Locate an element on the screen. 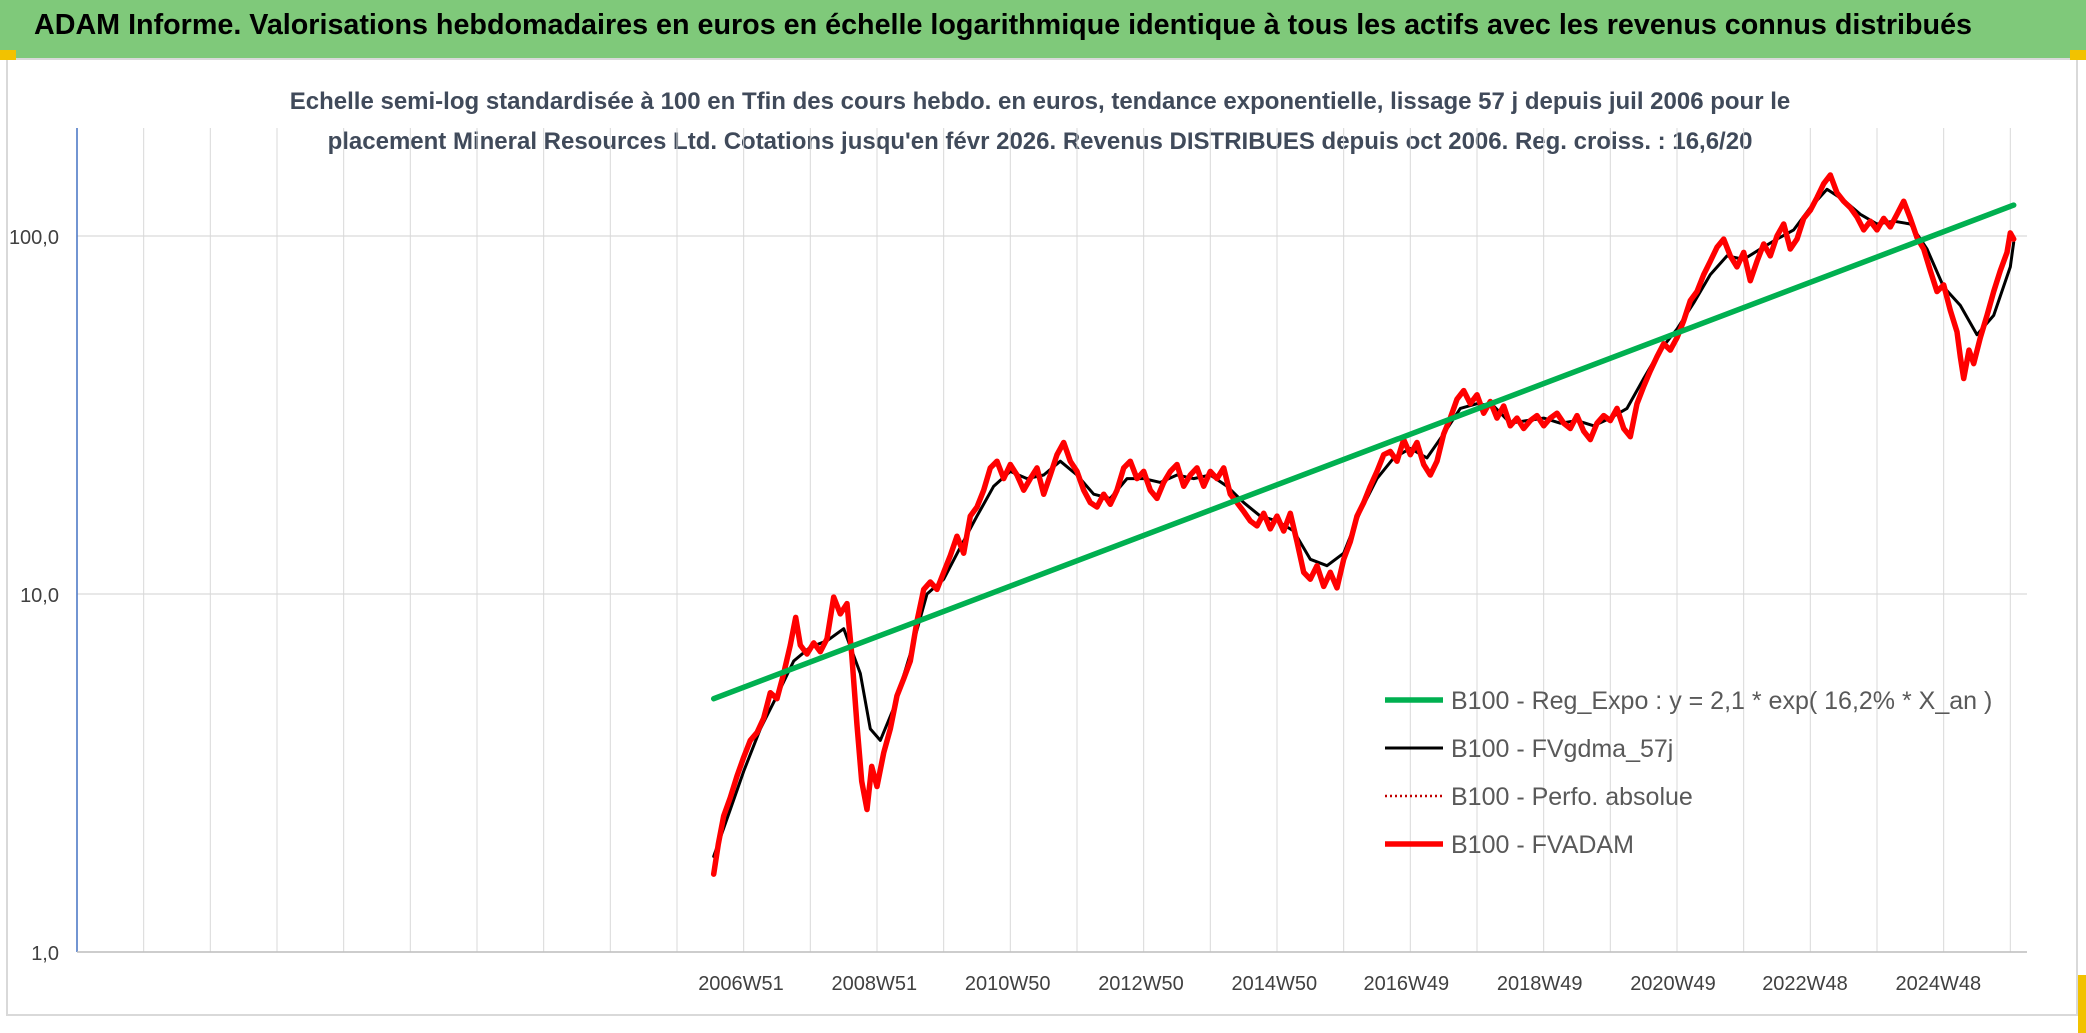  y-tick-label: 1,0 is located at coordinates (45, 954).